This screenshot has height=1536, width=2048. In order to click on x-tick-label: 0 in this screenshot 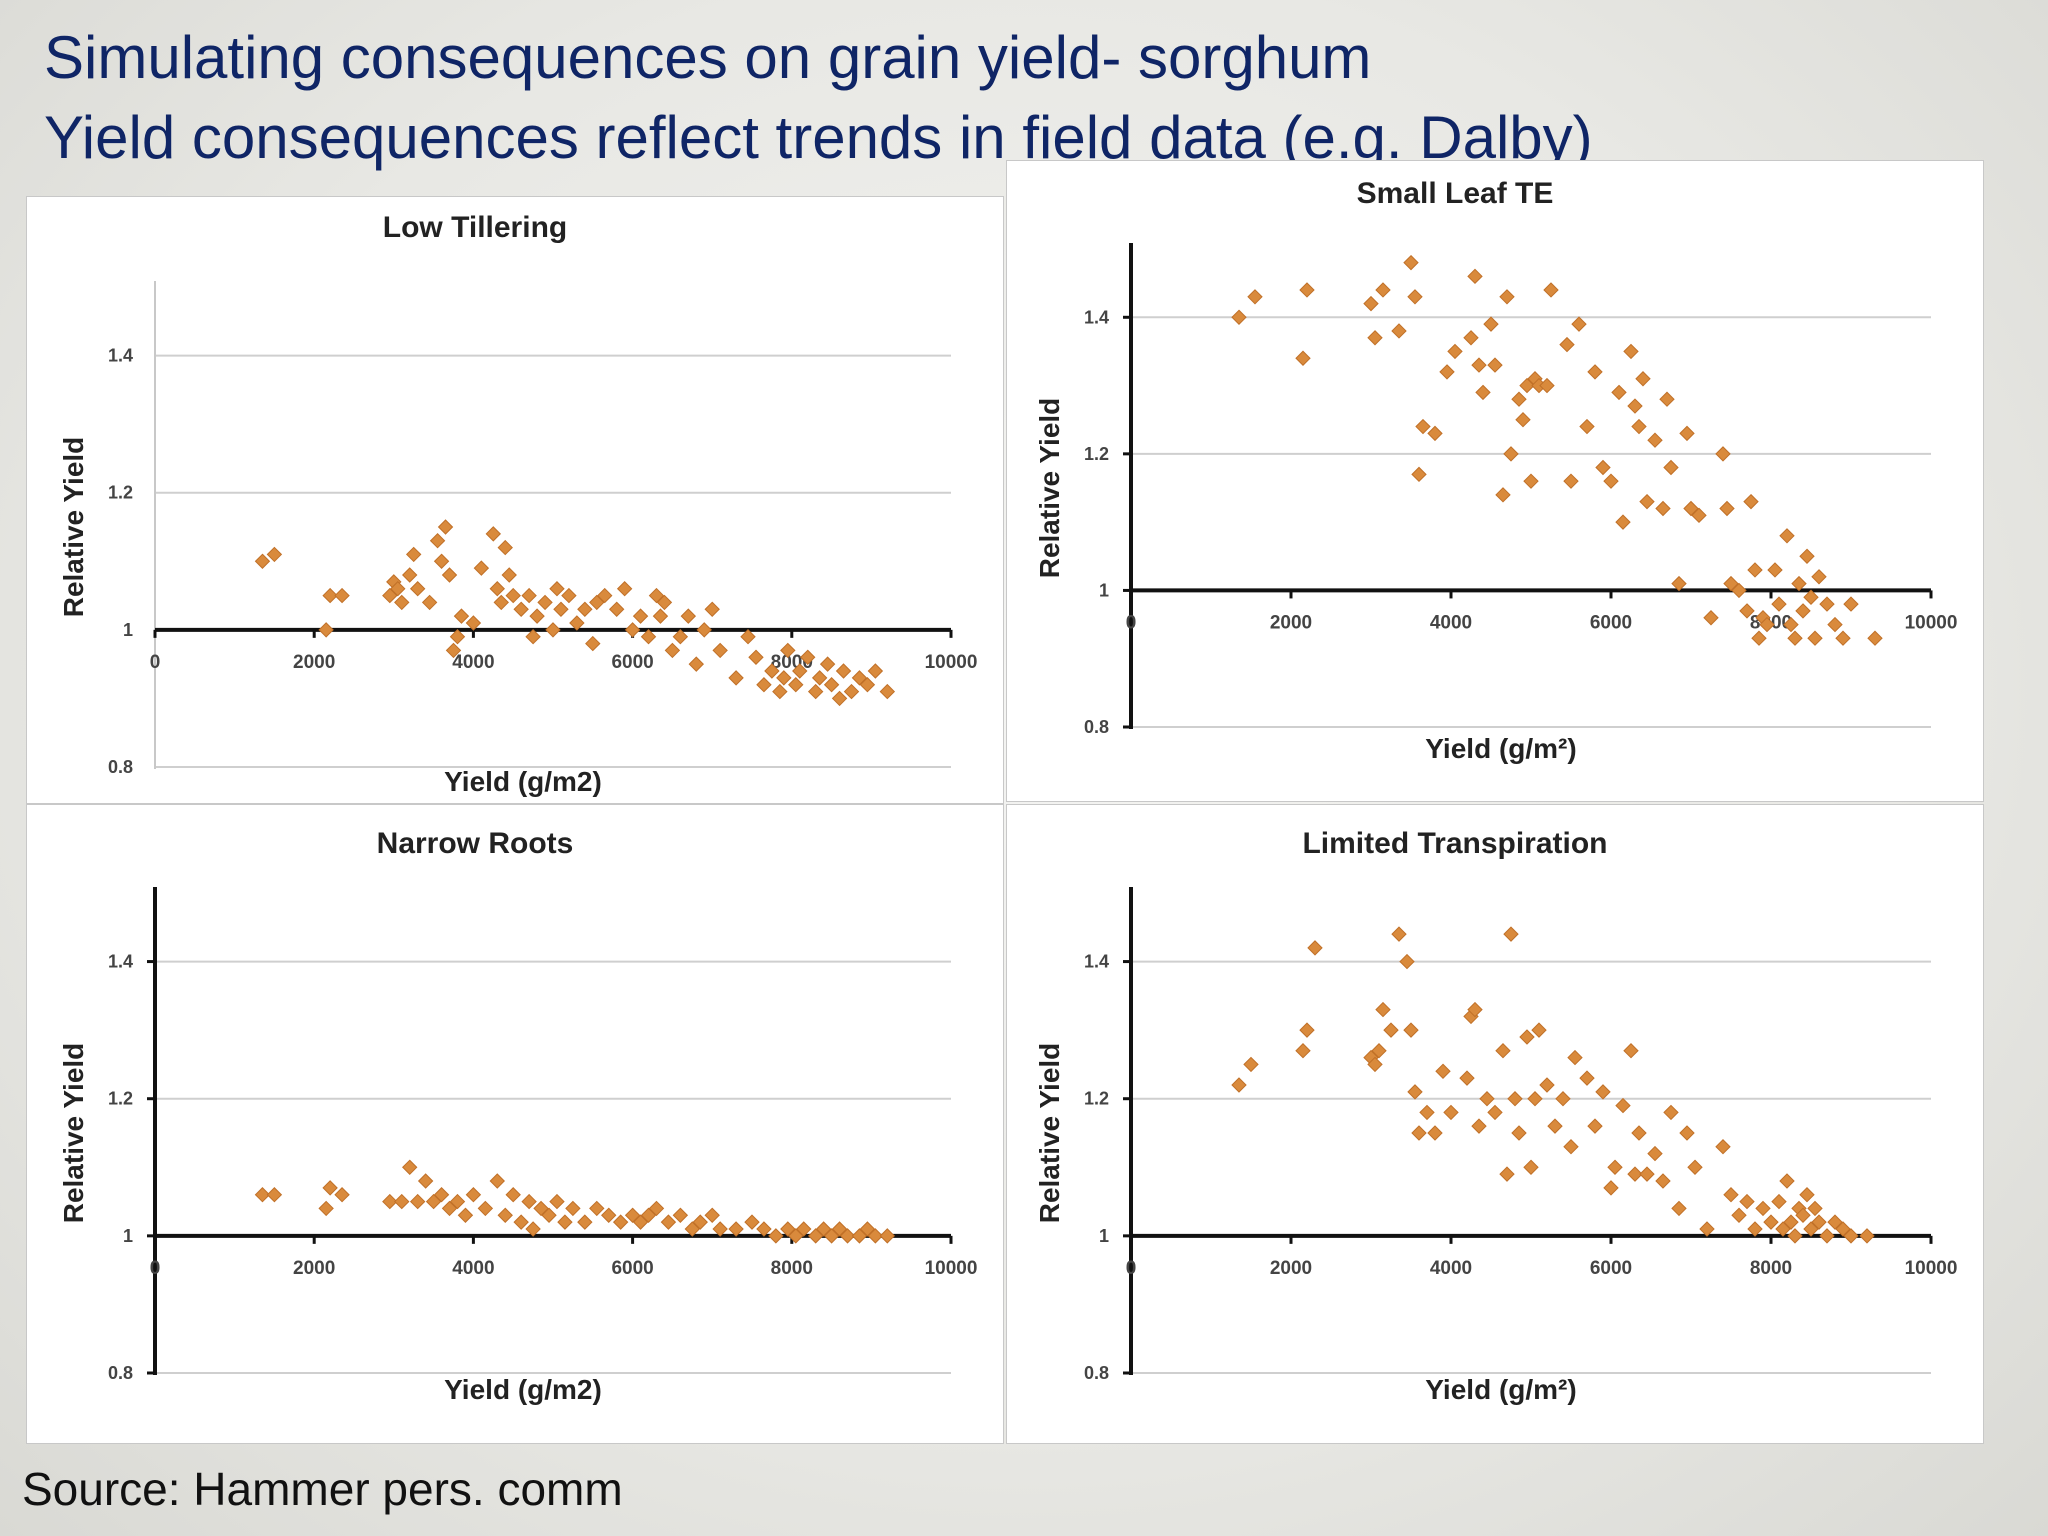, I will do `click(155, 662)`.